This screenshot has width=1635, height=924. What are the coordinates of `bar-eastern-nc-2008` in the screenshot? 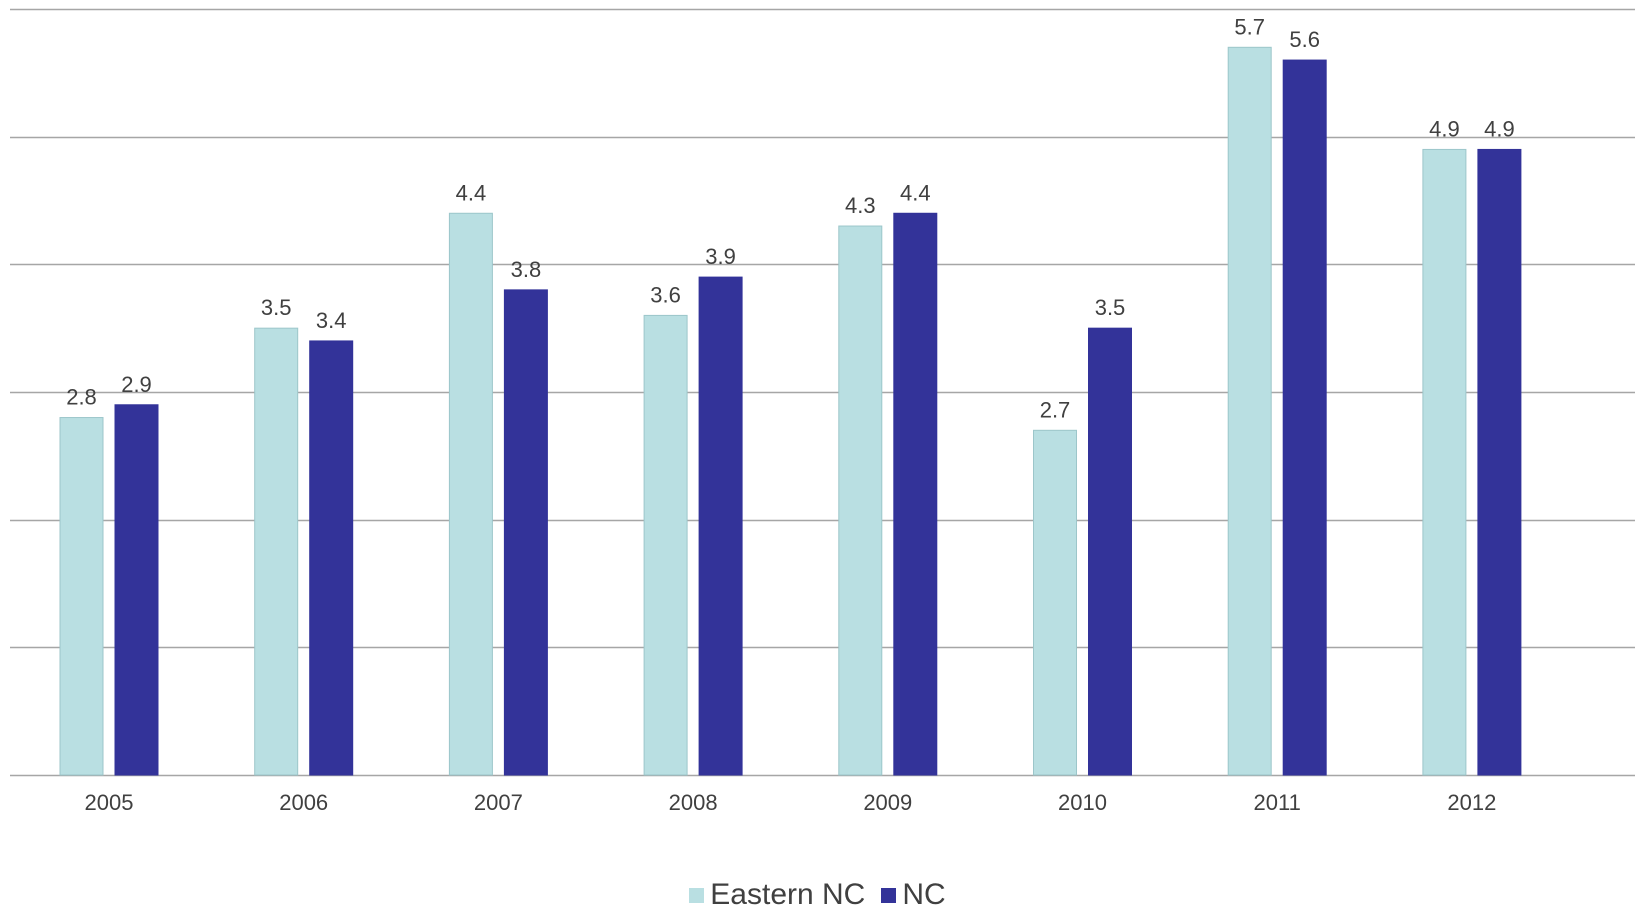 It's located at (665, 545).